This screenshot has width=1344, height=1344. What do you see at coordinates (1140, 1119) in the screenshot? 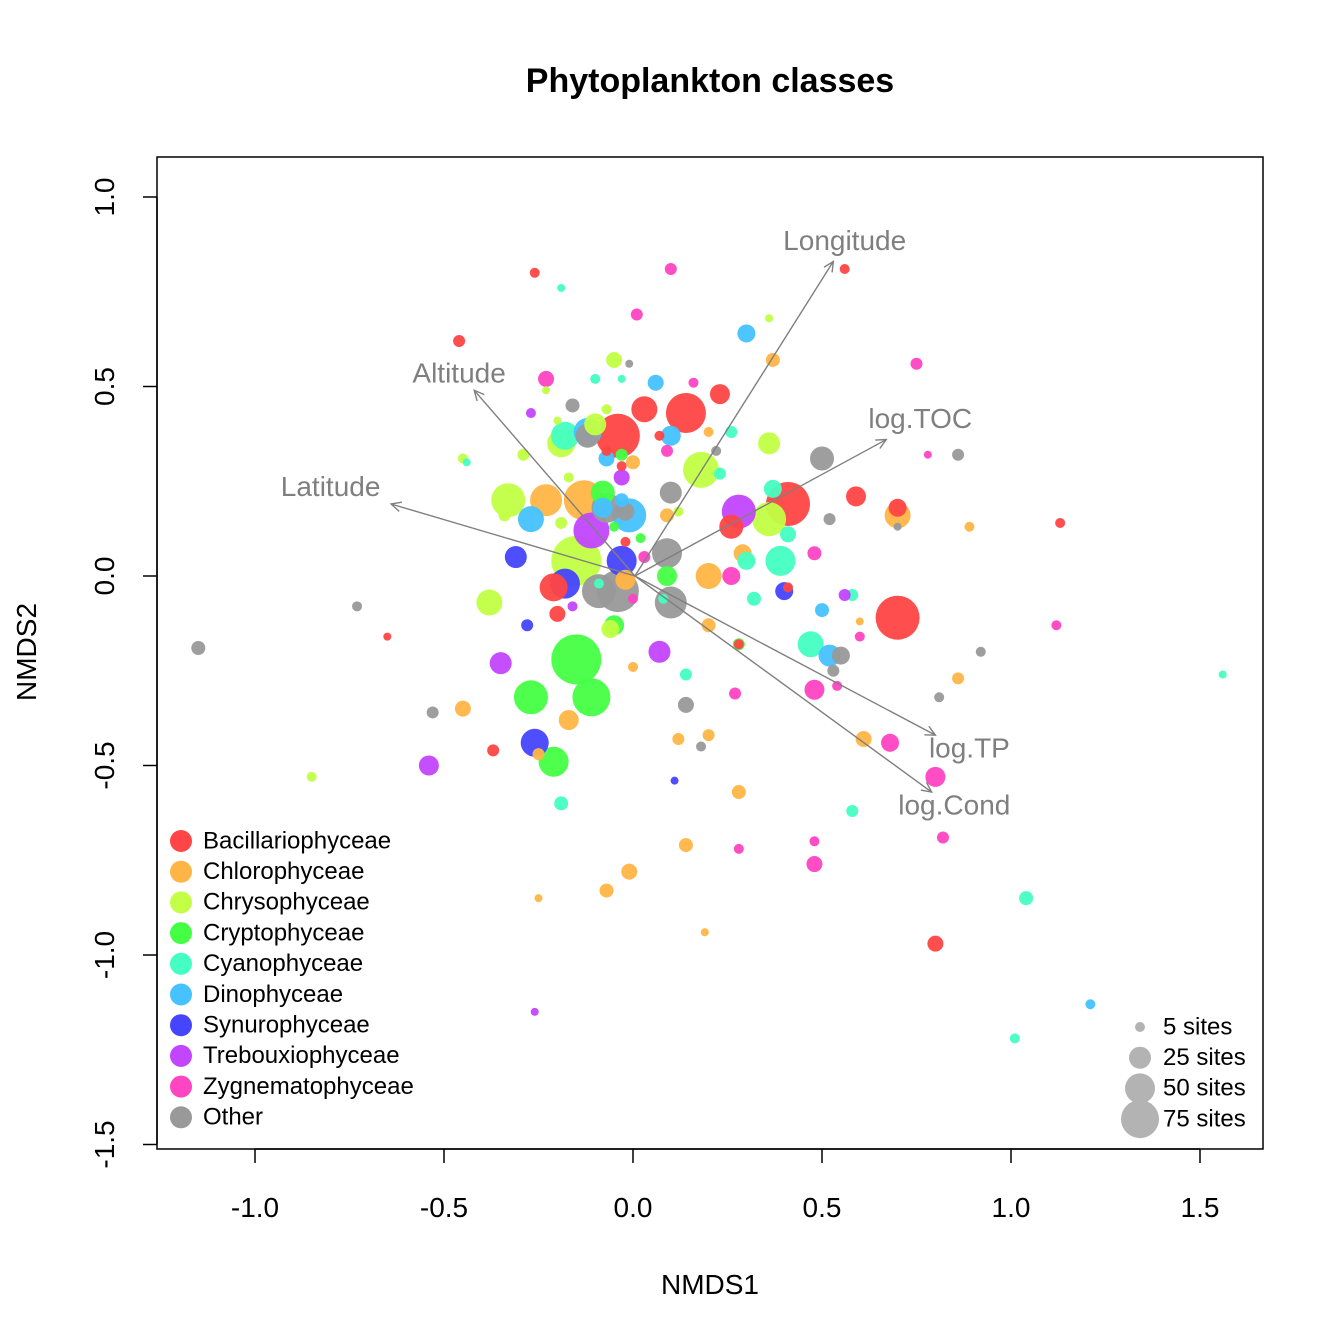
I see `size-legend-marker` at bounding box center [1140, 1119].